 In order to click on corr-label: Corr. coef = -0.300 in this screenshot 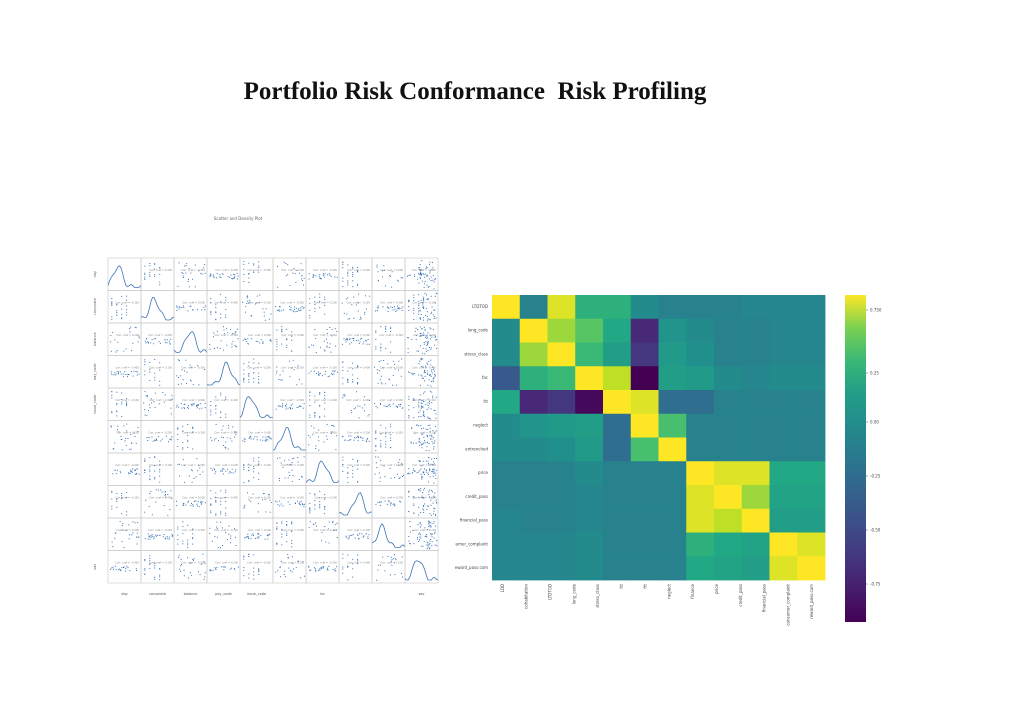, I will do `click(193, 563)`.